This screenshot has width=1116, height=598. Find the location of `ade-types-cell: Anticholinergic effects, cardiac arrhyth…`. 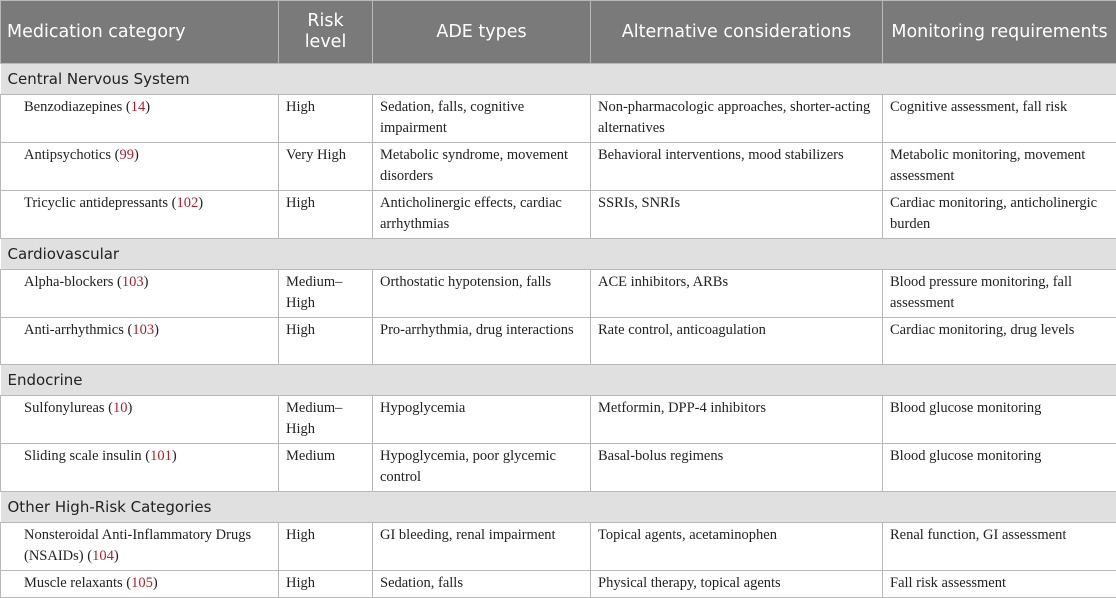

ade-types-cell: Anticholinergic effects, cardiac arrhyth… is located at coordinates (482, 215).